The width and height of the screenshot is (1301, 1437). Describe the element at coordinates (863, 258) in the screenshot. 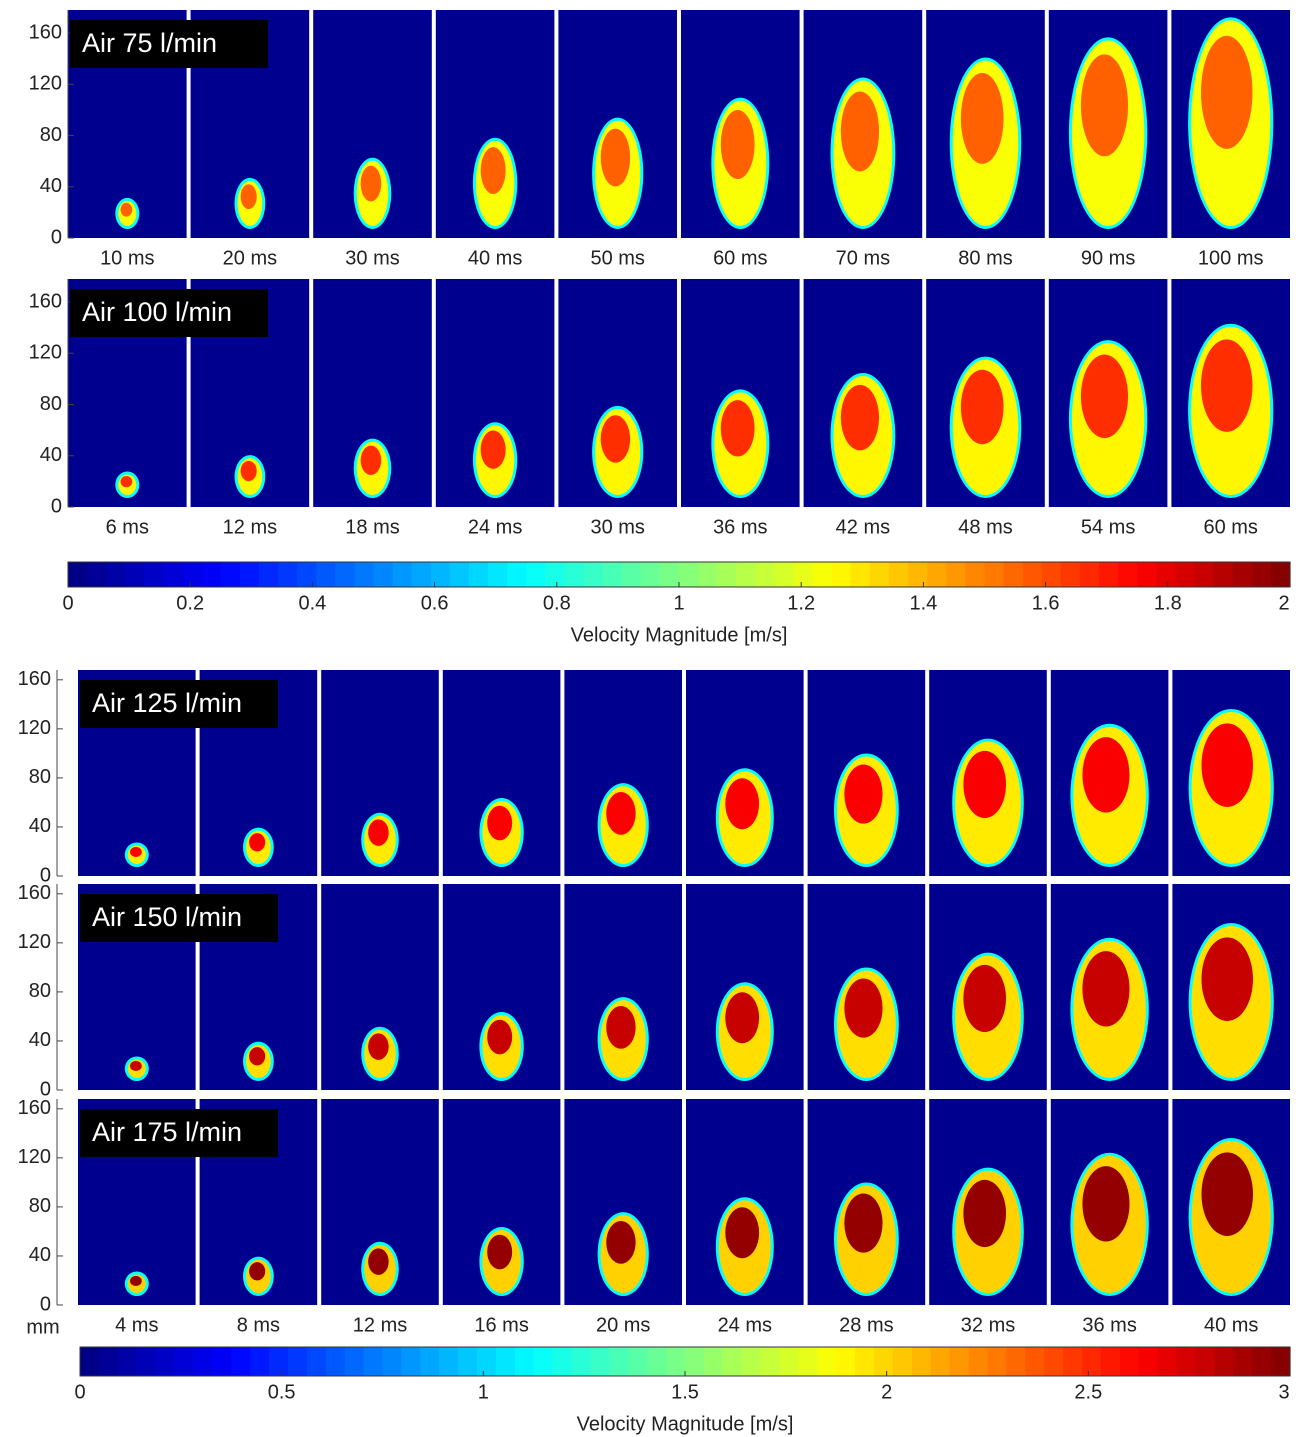

I see `time-label: 70 ms` at that location.